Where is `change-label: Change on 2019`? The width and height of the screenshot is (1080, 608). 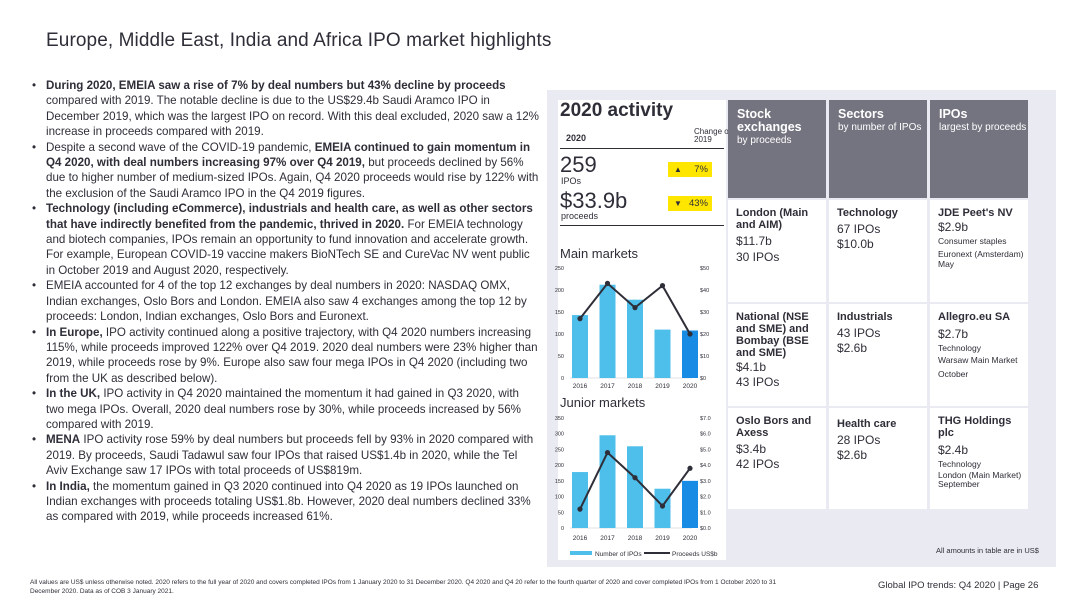
change-label: Change on 2019 is located at coordinates (714, 135).